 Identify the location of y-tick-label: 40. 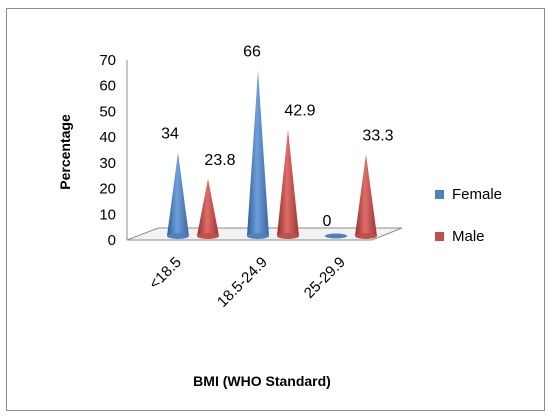
(107, 137).